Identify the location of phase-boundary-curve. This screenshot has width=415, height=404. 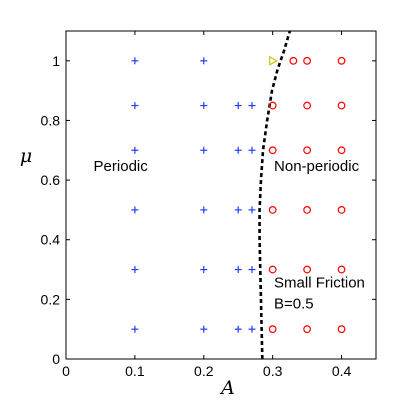
(275, 195).